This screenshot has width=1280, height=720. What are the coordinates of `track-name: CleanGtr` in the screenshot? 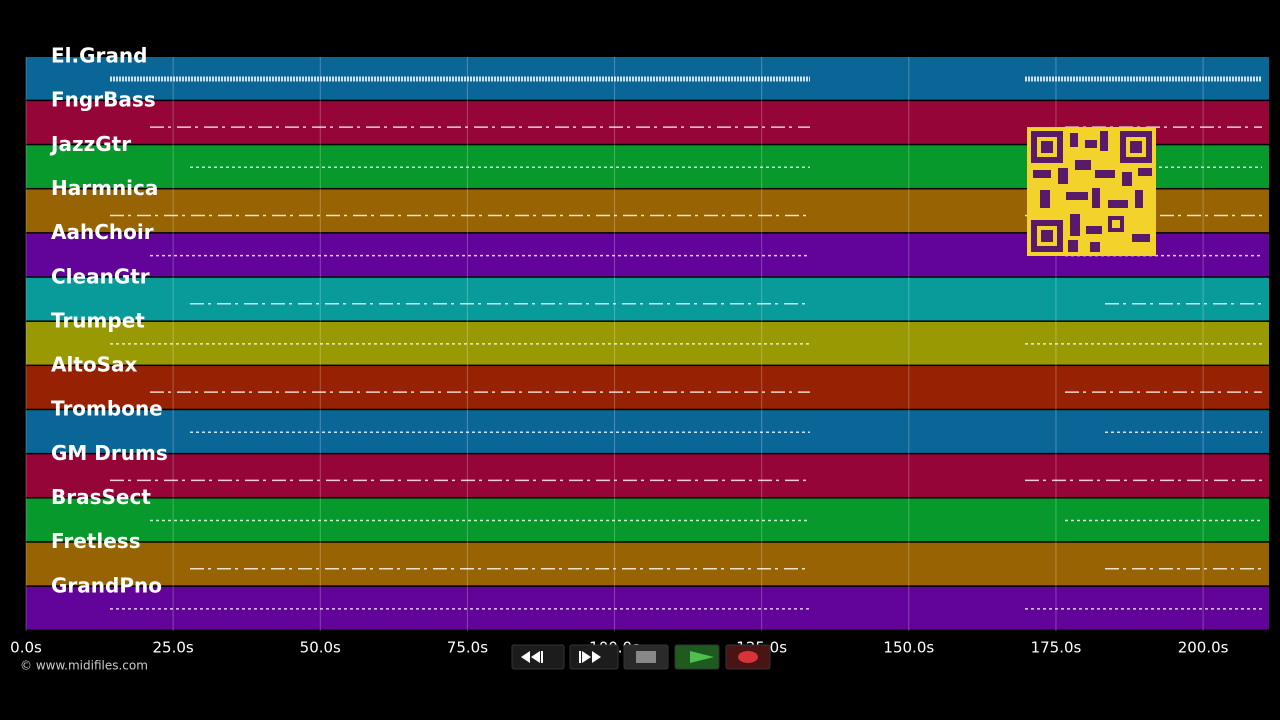 It's located at (100, 276).